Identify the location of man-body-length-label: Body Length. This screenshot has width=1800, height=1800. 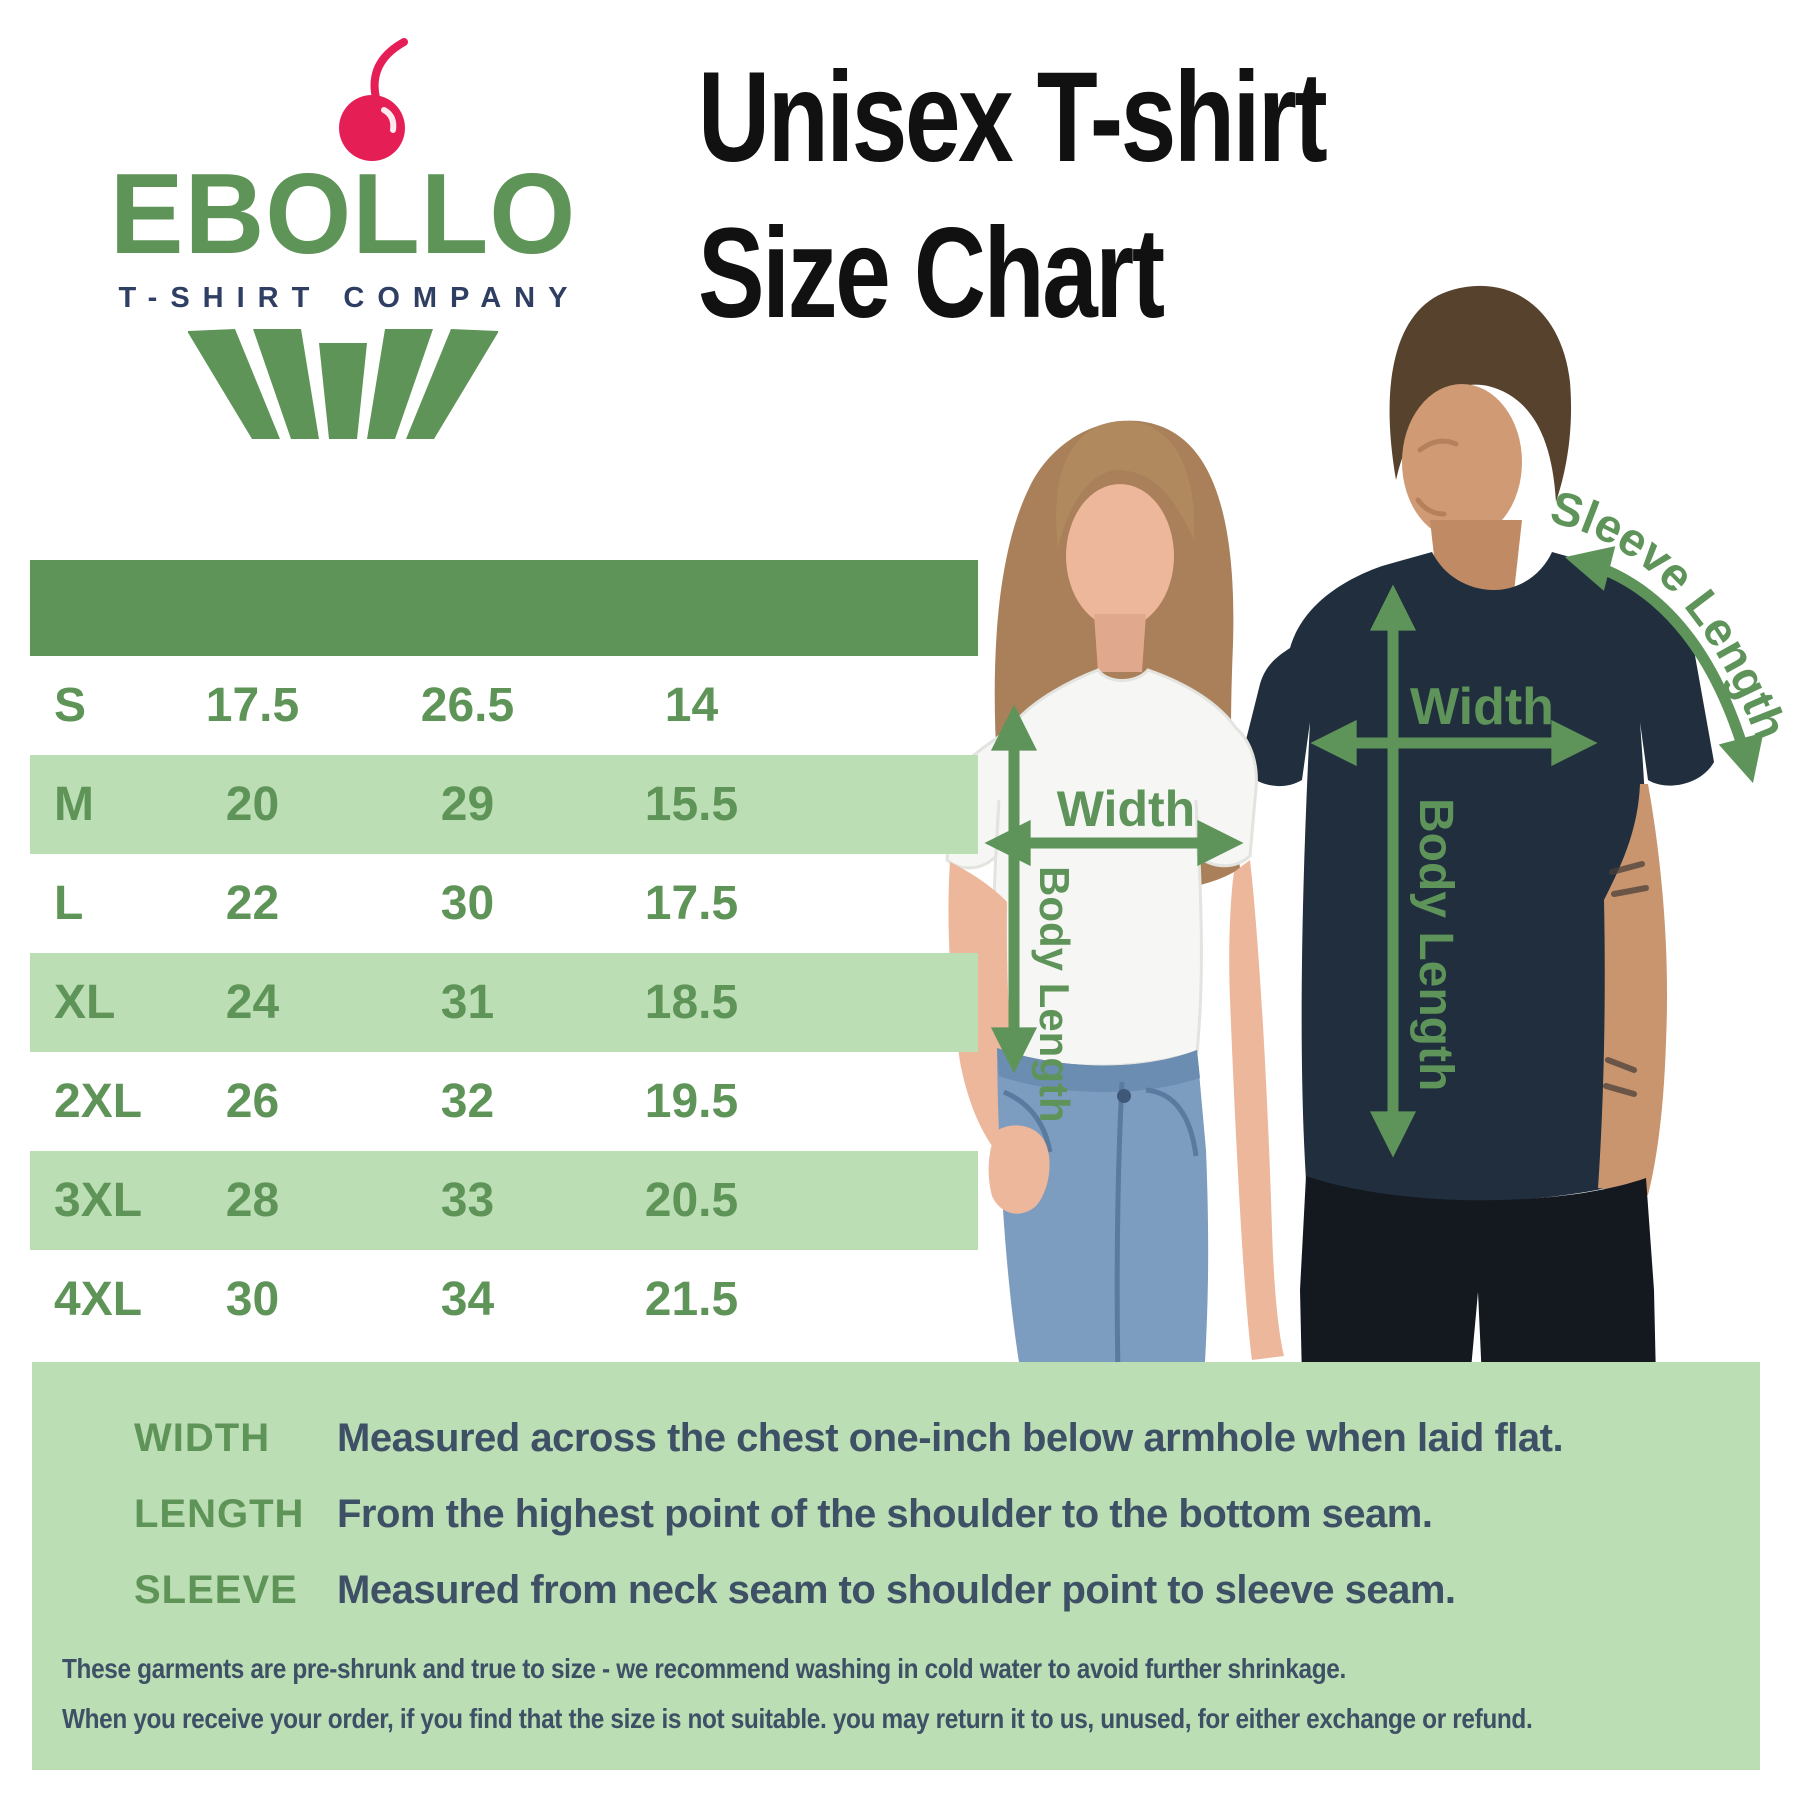
(1435, 944).